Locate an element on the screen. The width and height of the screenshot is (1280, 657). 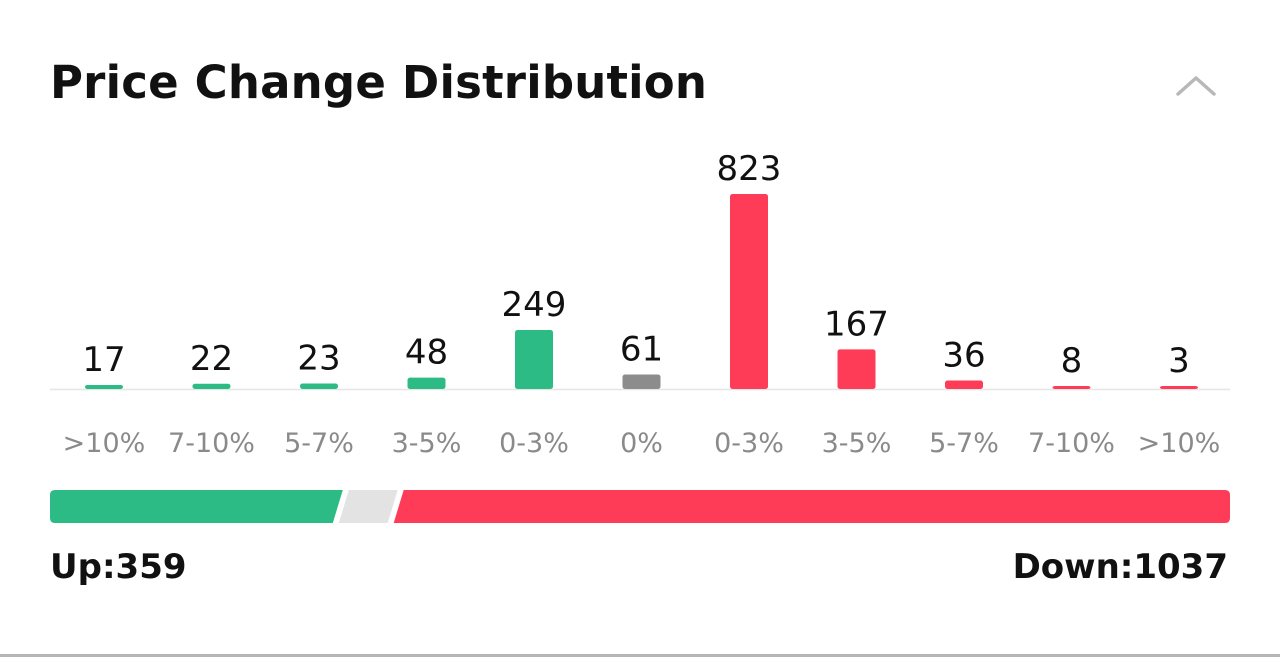
chevron-up-icon is located at coordinates (1196, 86).